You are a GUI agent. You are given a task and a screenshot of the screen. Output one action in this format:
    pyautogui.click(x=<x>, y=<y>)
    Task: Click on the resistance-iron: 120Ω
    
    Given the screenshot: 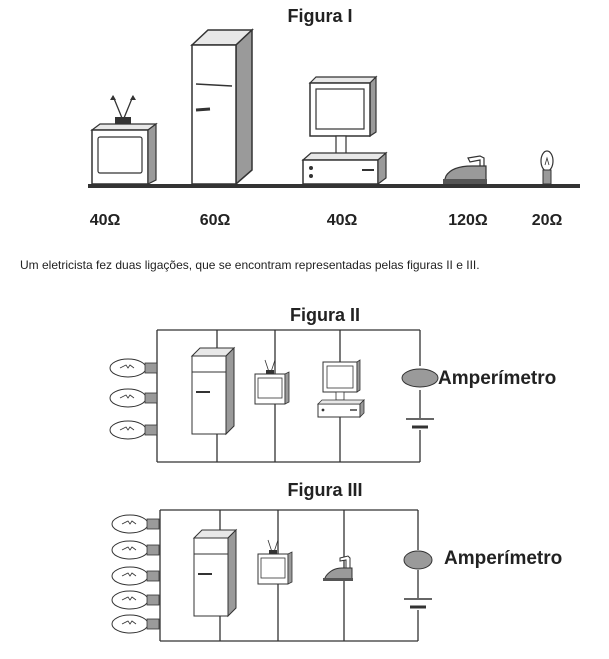 What is the action you would take?
    pyautogui.click(x=468, y=220)
    